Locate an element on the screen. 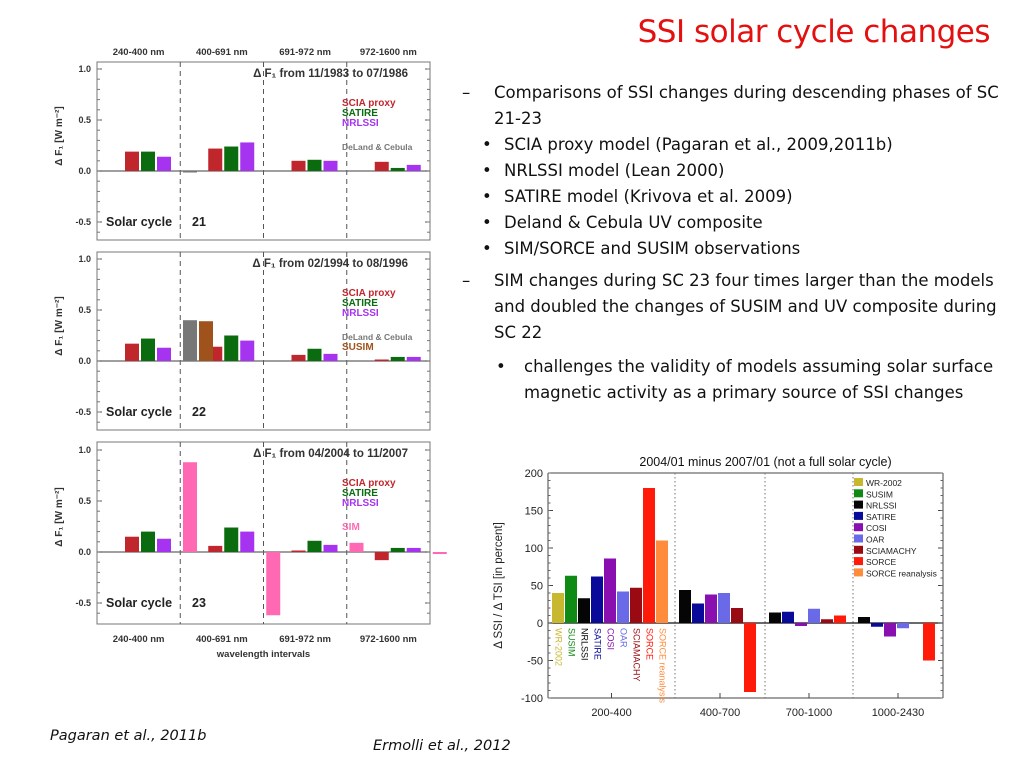 The image size is (1024, 768). legend-label: SORCE reanalysis is located at coordinates (901, 573).